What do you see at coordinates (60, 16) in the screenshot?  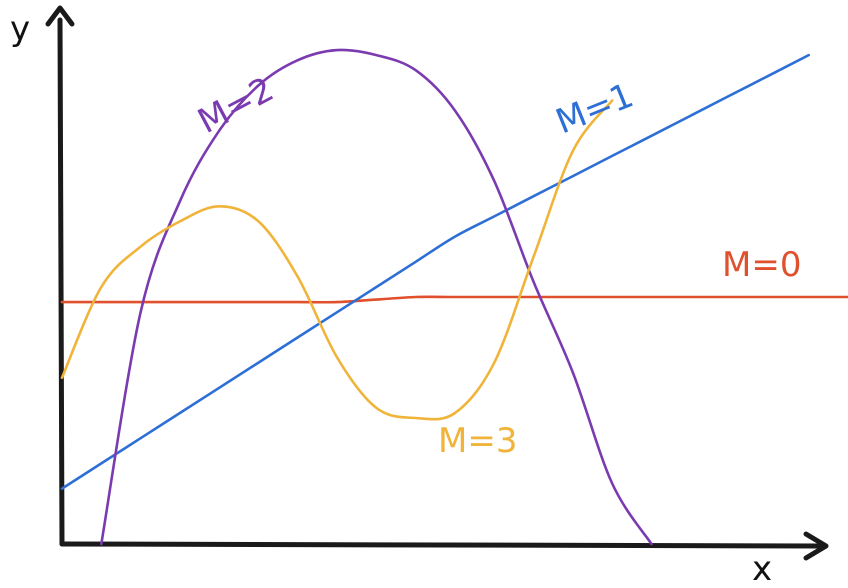 I see `y-axis-arrowhead` at bounding box center [60, 16].